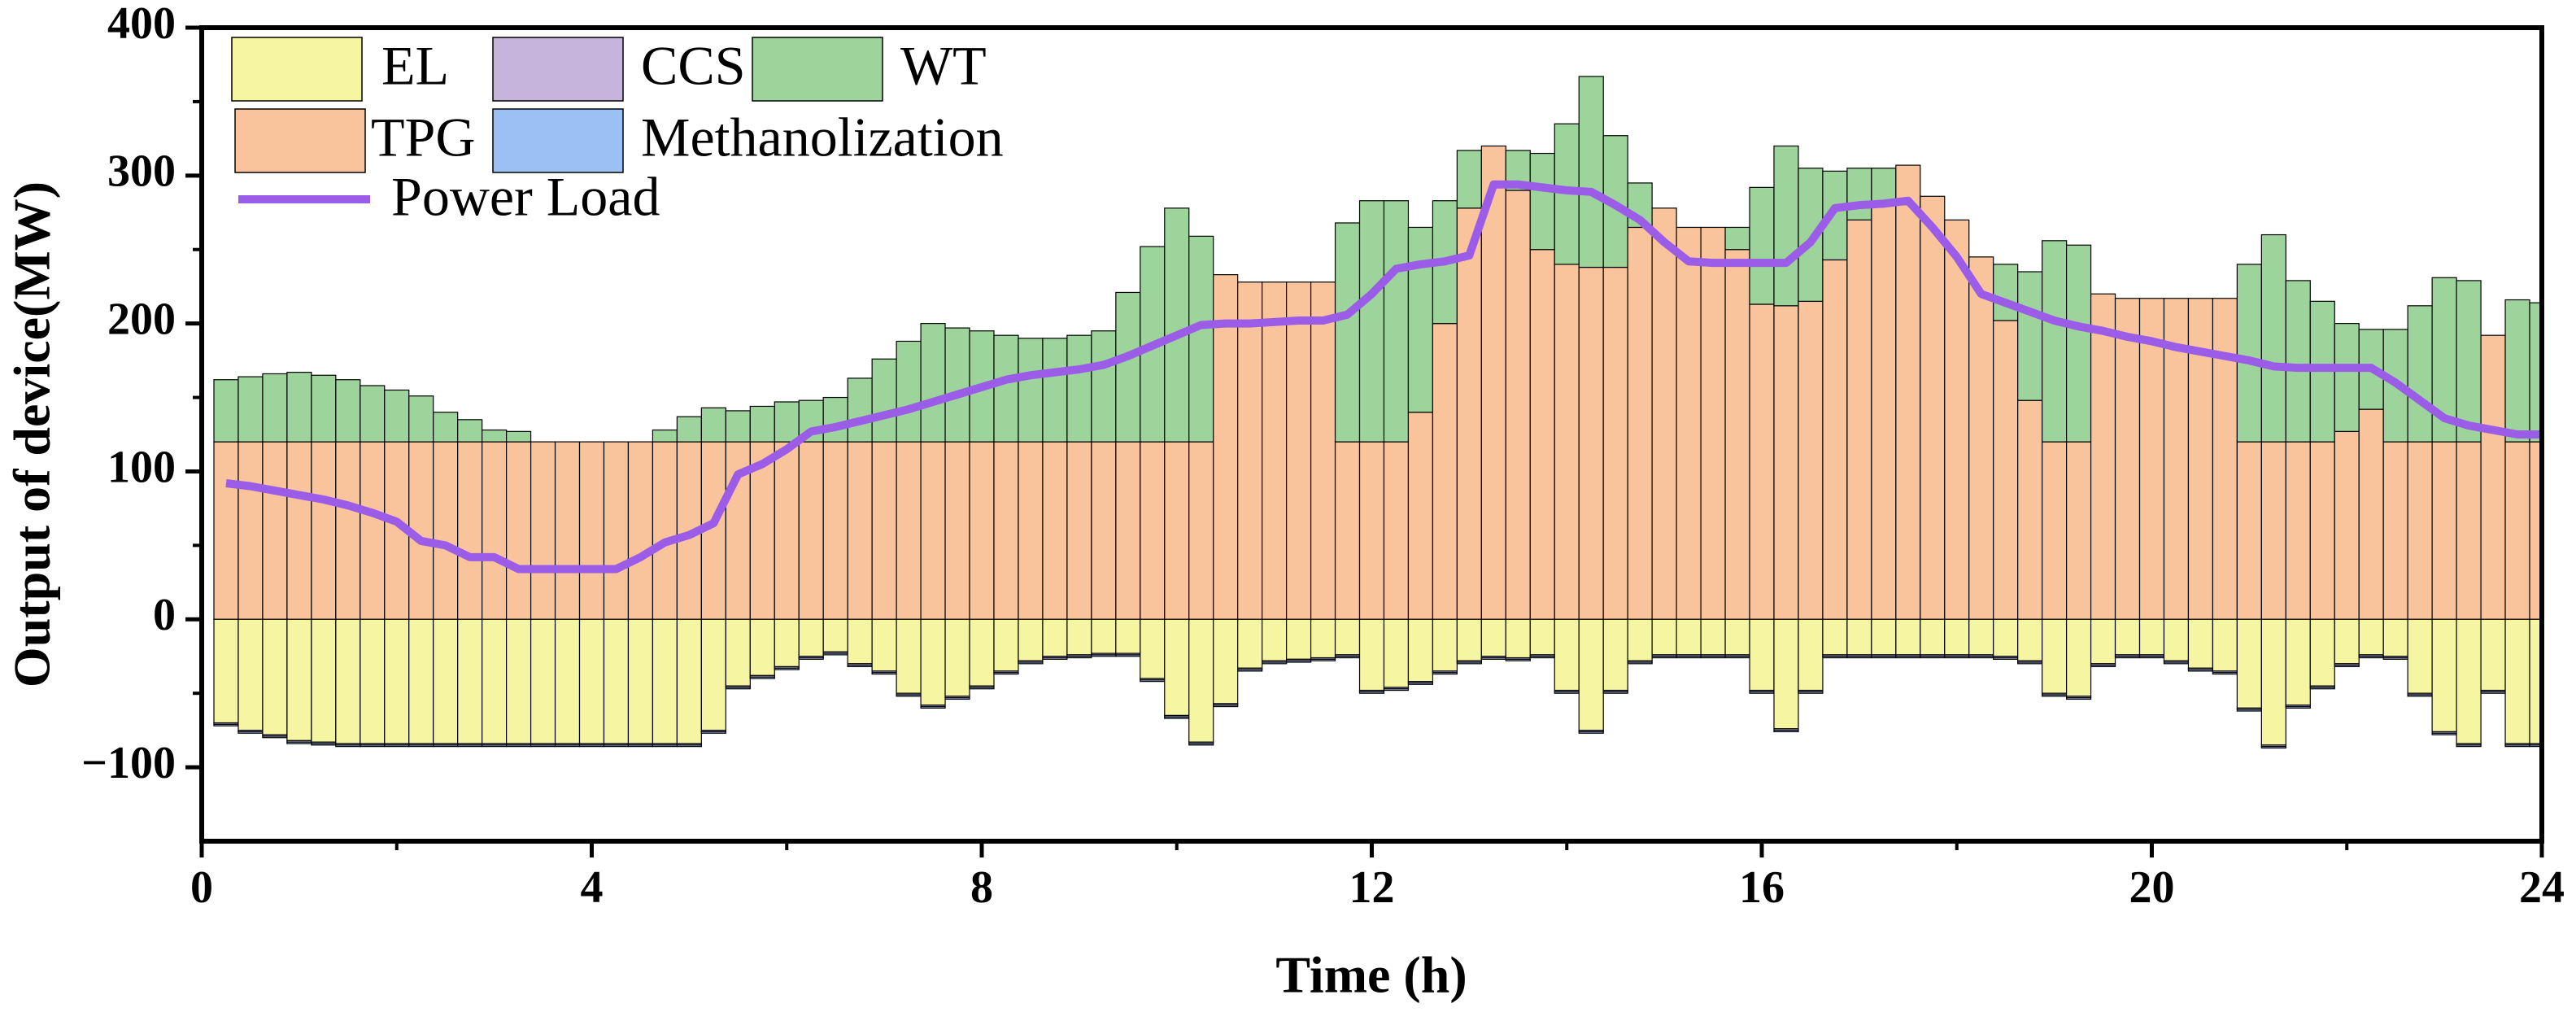 This screenshot has height=1021, width=2576. I want to click on y-tick-label: 0, so click(164, 615).